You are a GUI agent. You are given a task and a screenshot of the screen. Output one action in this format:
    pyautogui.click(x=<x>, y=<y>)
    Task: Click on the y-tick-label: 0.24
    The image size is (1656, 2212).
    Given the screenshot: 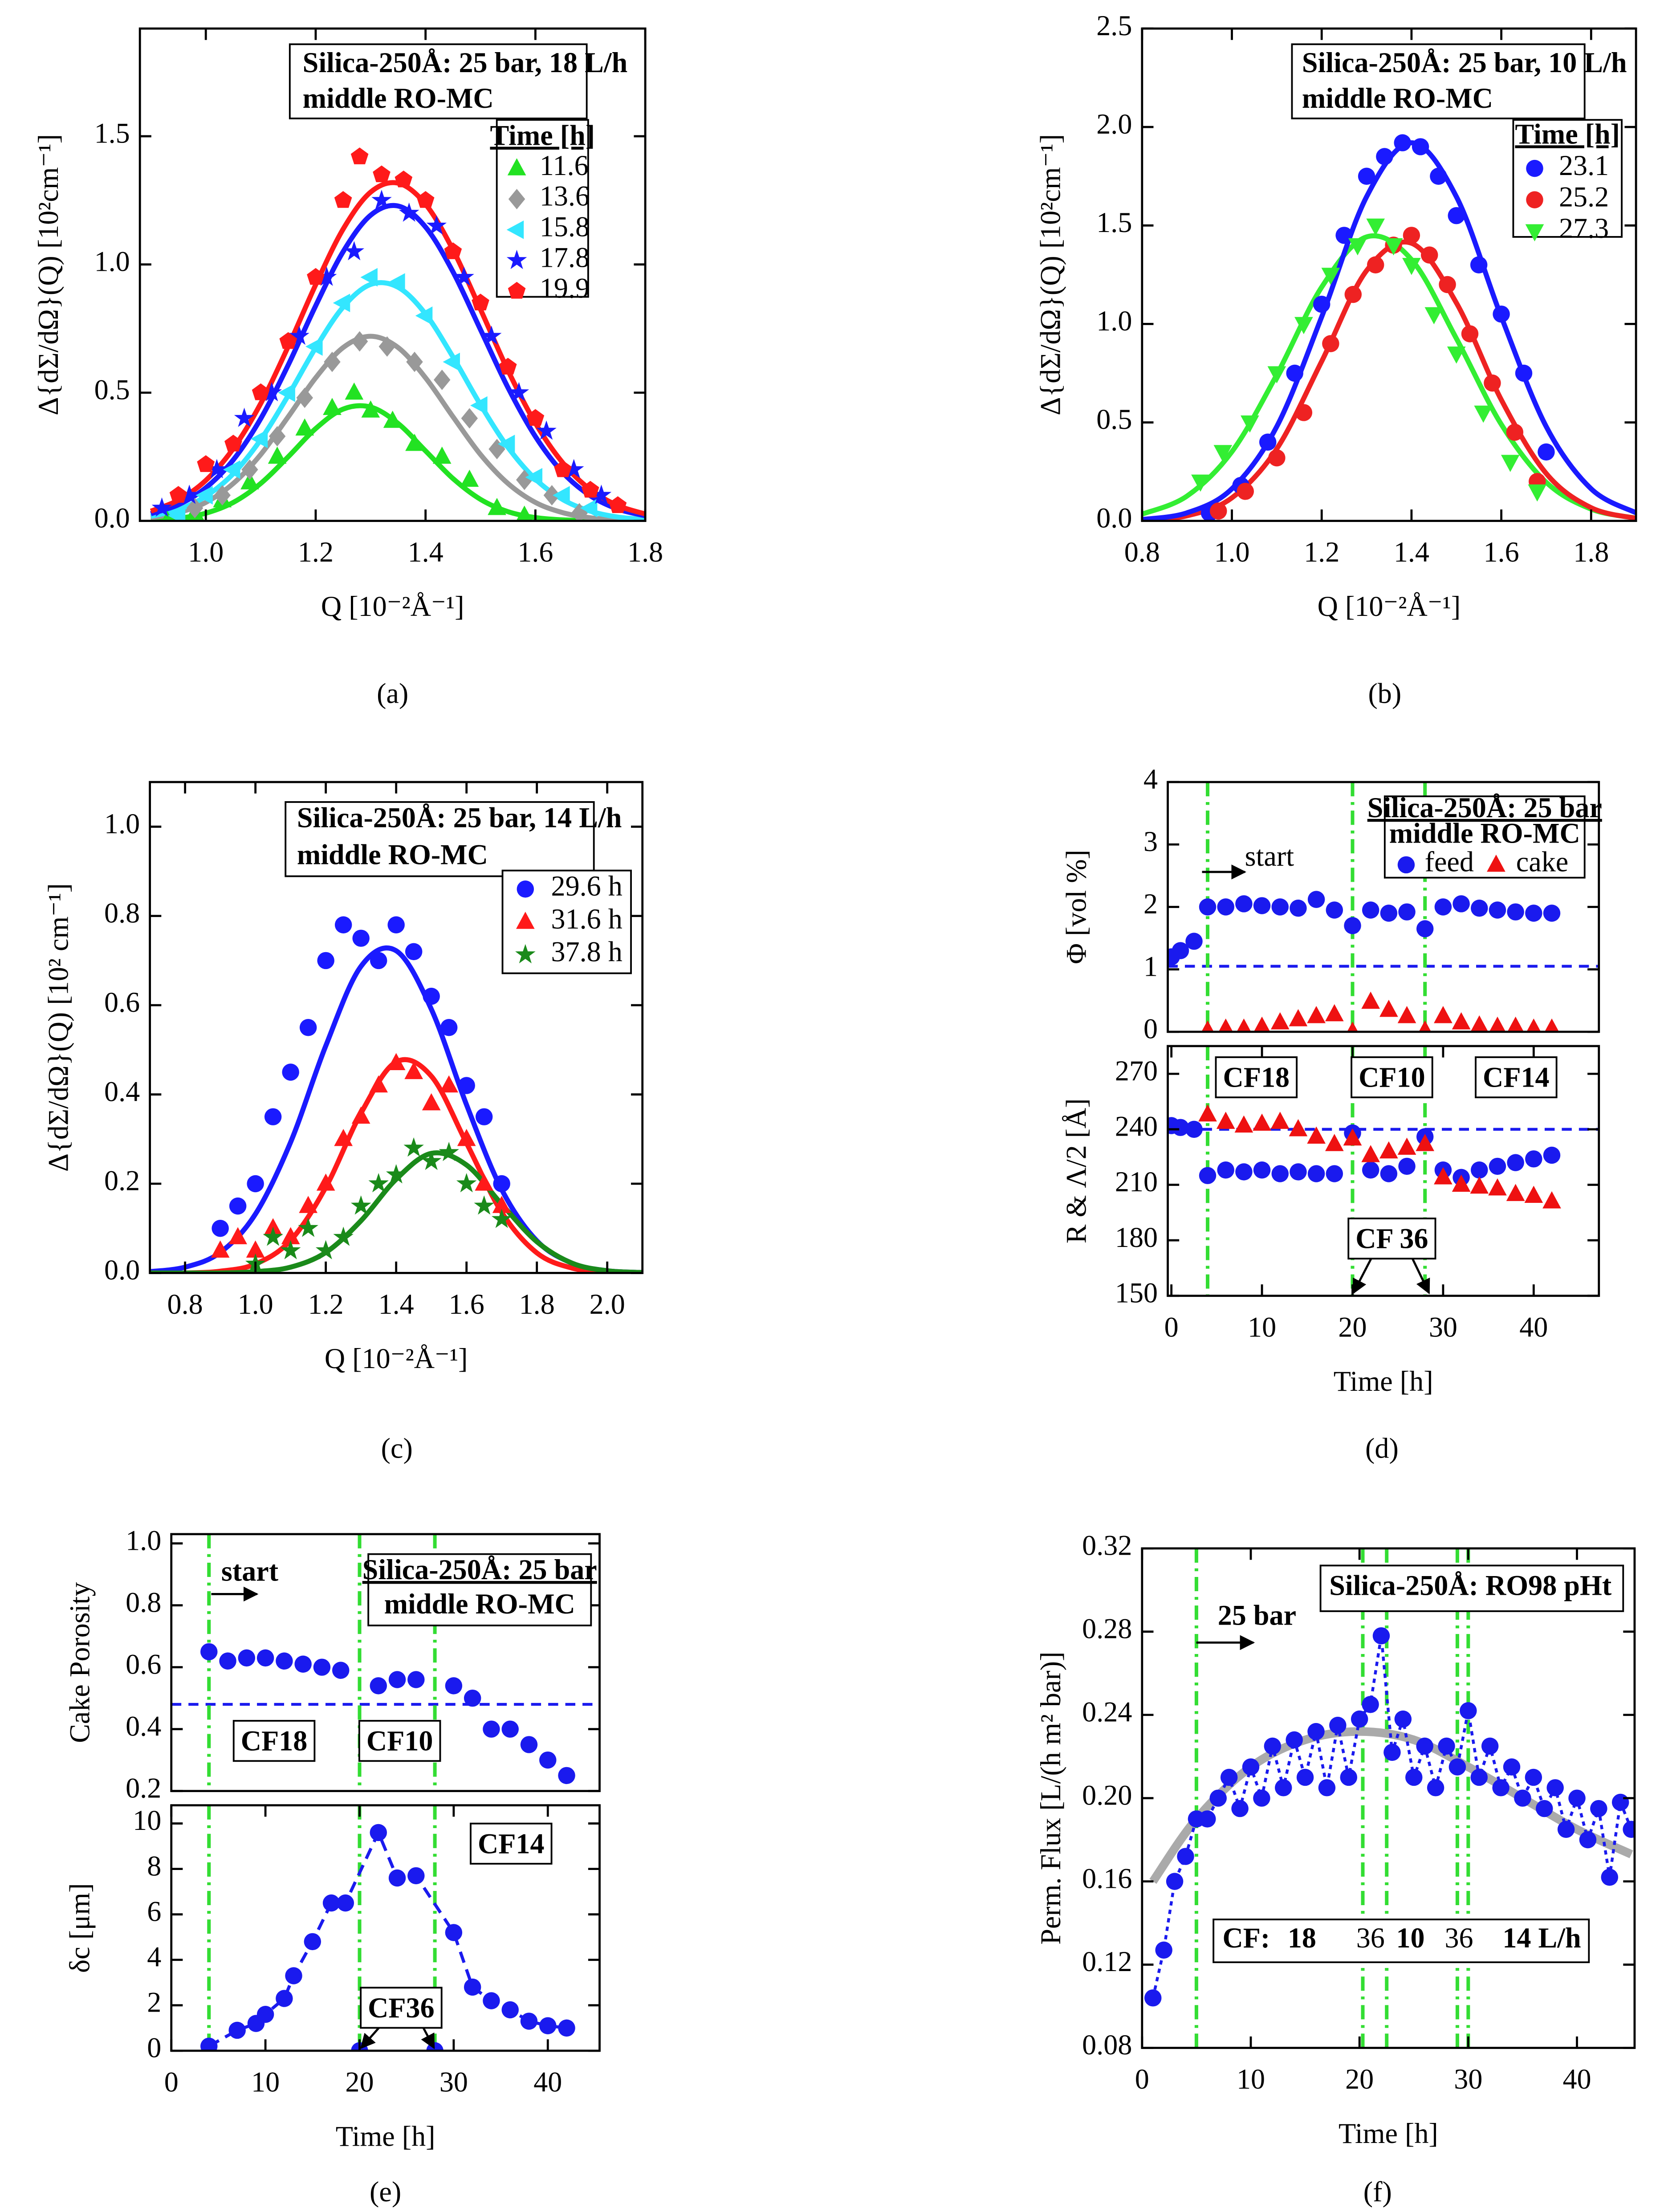 What is the action you would take?
    pyautogui.click(x=1107, y=1711)
    